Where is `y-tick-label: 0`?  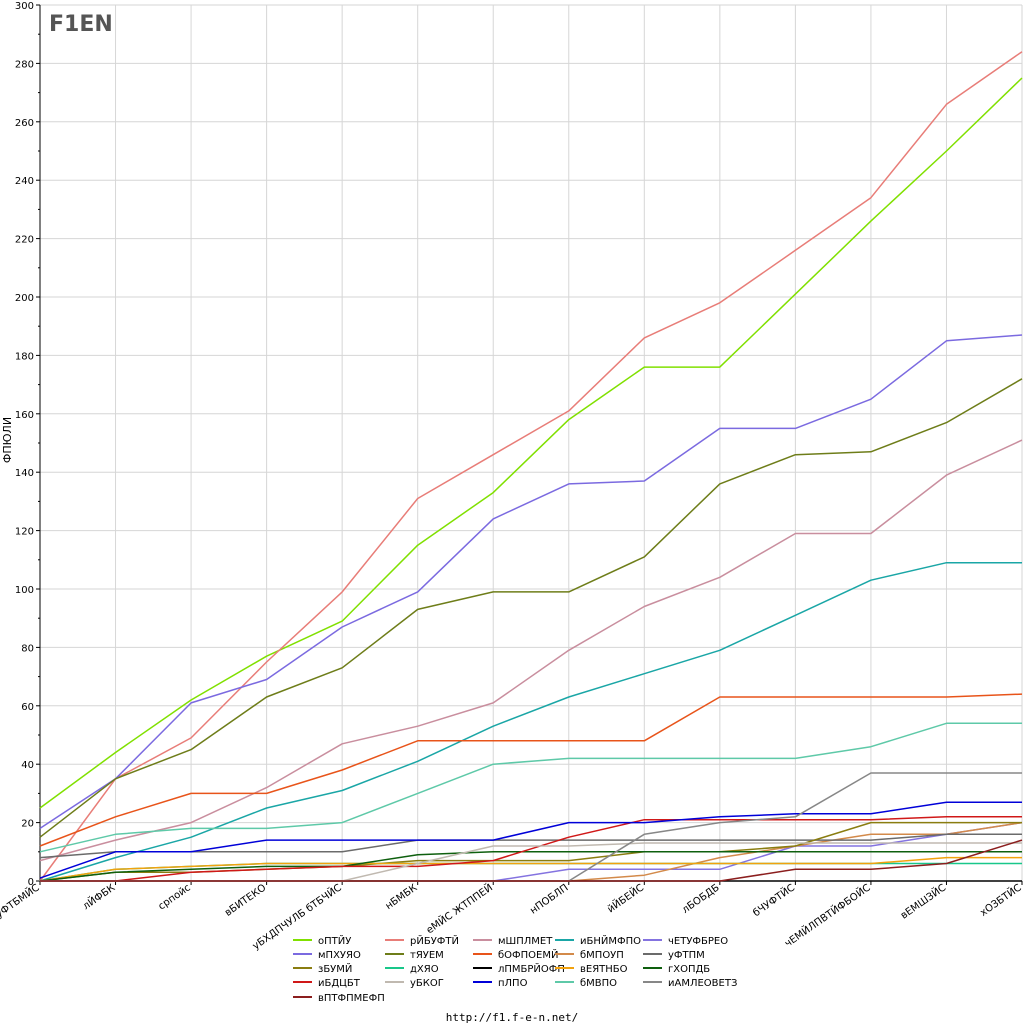
y-tick-label: 0 is located at coordinates (31, 882).